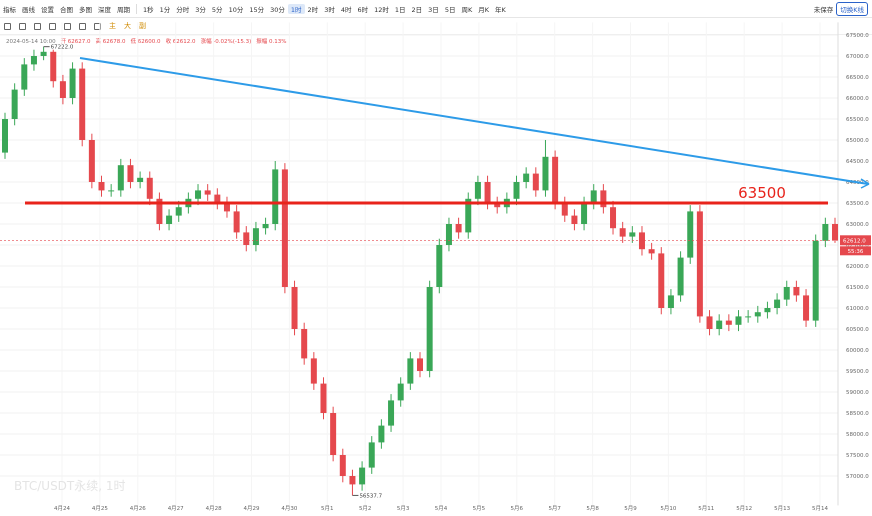  I want to click on interval-button: 2时, so click(313, 9).